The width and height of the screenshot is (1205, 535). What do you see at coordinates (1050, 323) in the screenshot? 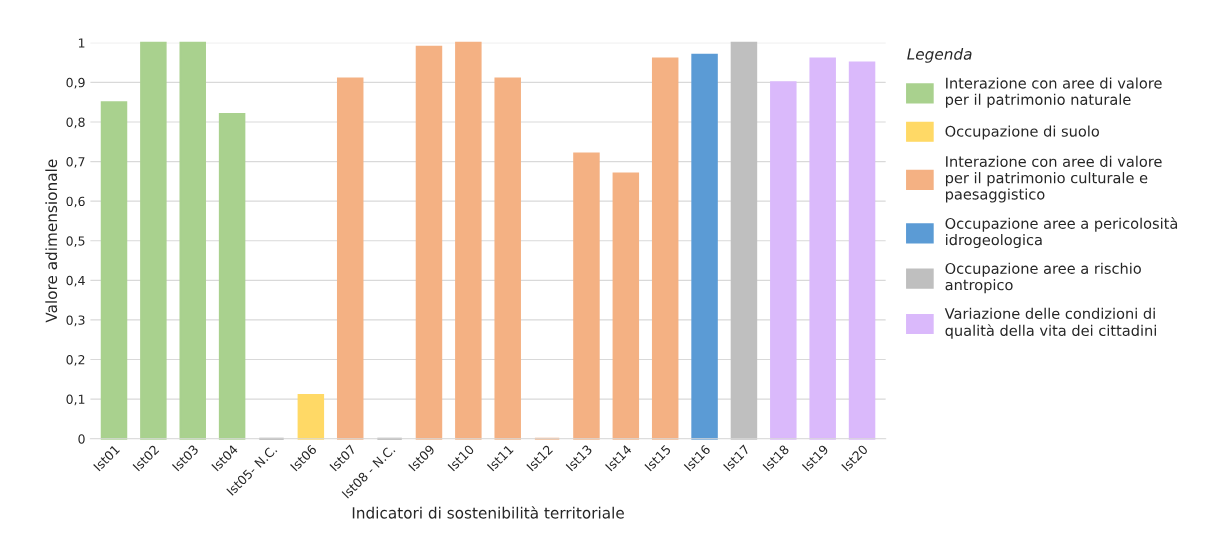
I see `legend-label: Variazione delle condizioni di qualità della vita dei cittadini` at bounding box center [1050, 323].